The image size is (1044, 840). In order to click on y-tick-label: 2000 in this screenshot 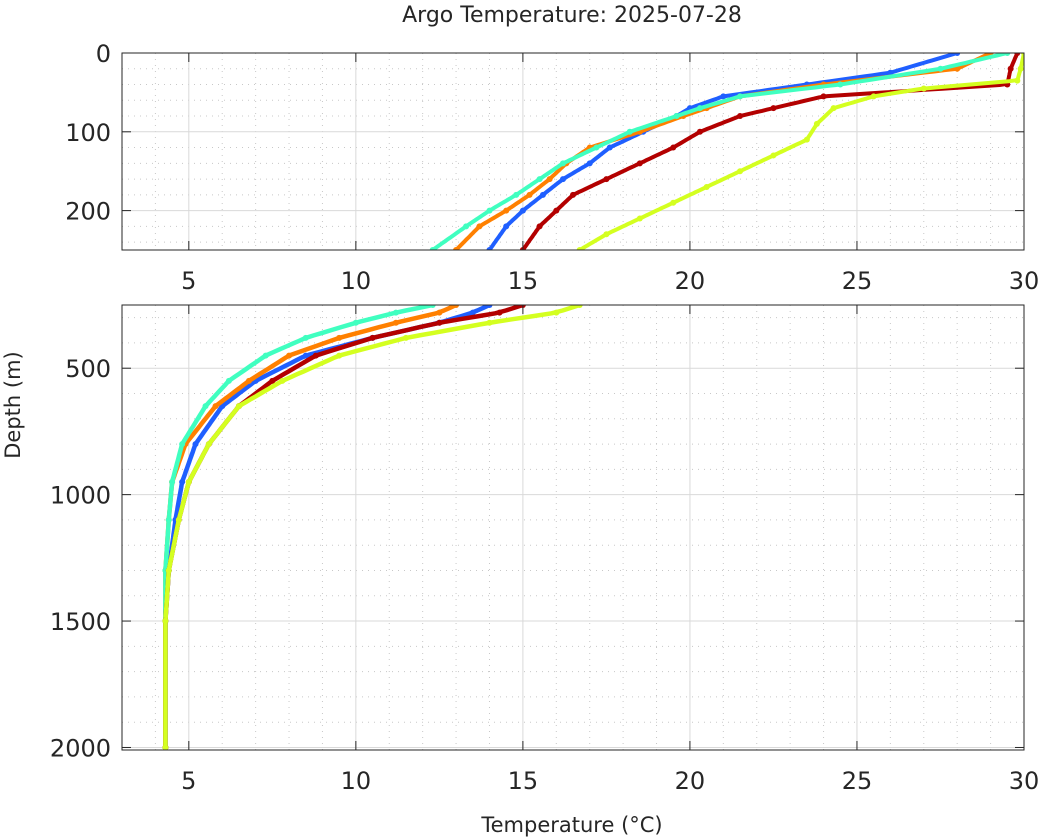, I will do `click(80, 748)`.